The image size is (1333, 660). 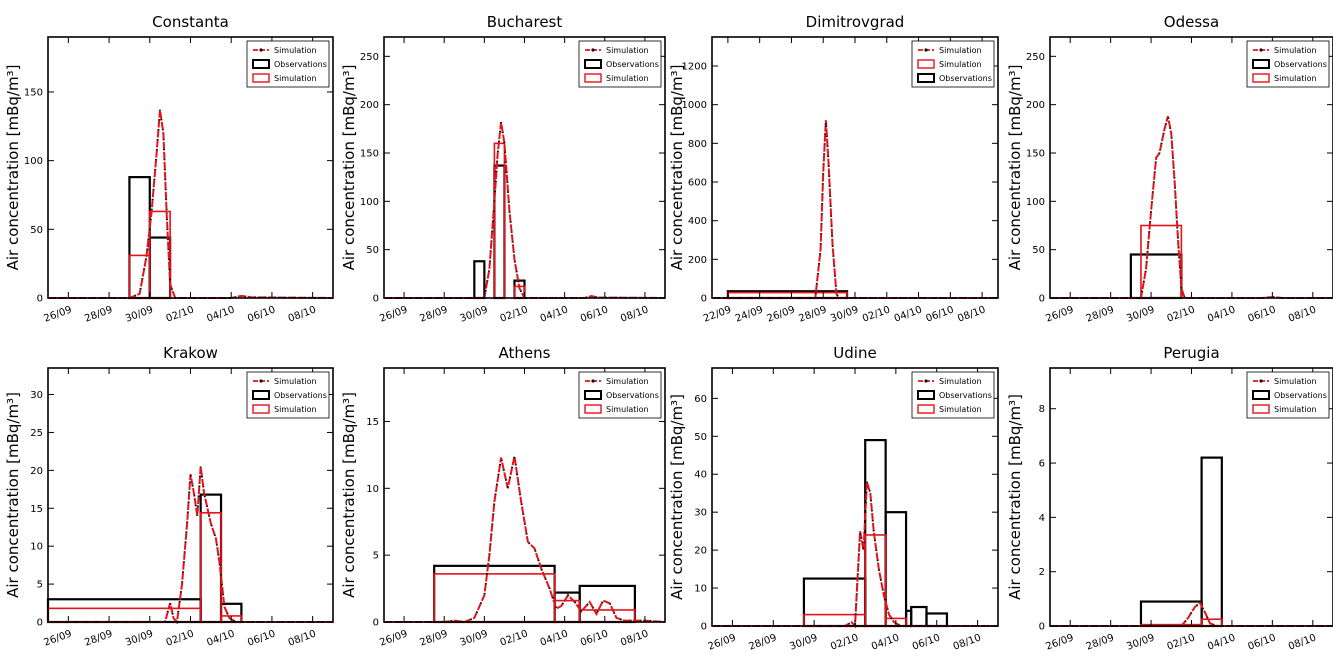 What do you see at coordinates (781, 314) in the screenshot?
I see `x-tick-label: 26/09` at bounding box center [781, 314].